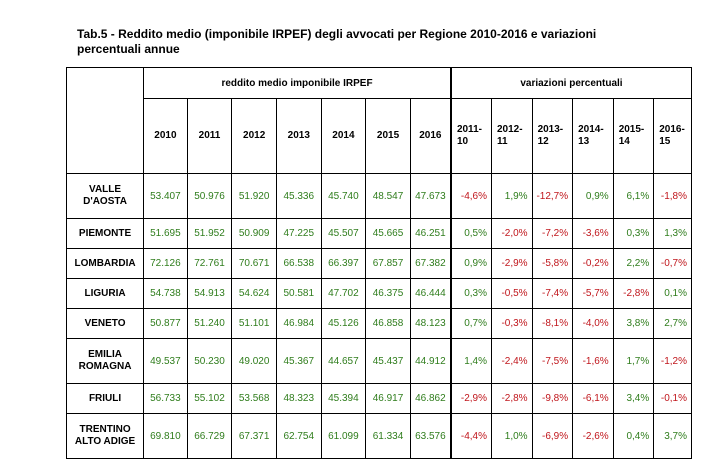  What do you see at coordinates (209, 323) in the screenshot?
I see `income-cell: 51.240` at bounding box center [209, 323].